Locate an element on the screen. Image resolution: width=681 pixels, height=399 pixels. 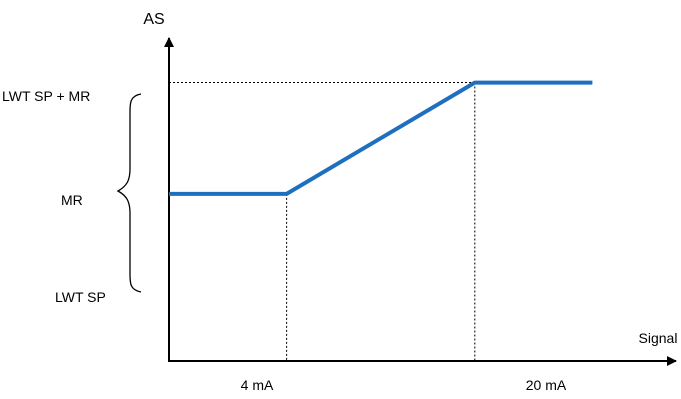
x-axis-label: Signal is located at coordinates (658, 338).